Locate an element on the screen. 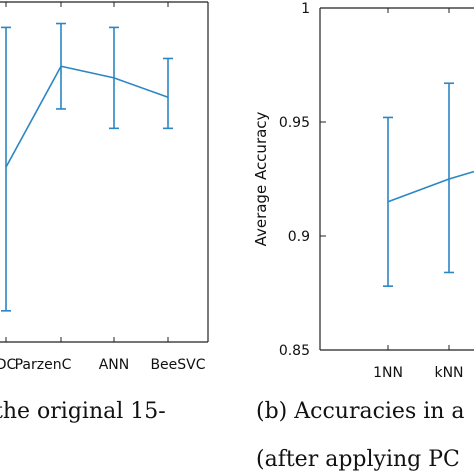 The image size is (474, 474). panel-a-caption: the original 15- is located at coordinates (83, 411).